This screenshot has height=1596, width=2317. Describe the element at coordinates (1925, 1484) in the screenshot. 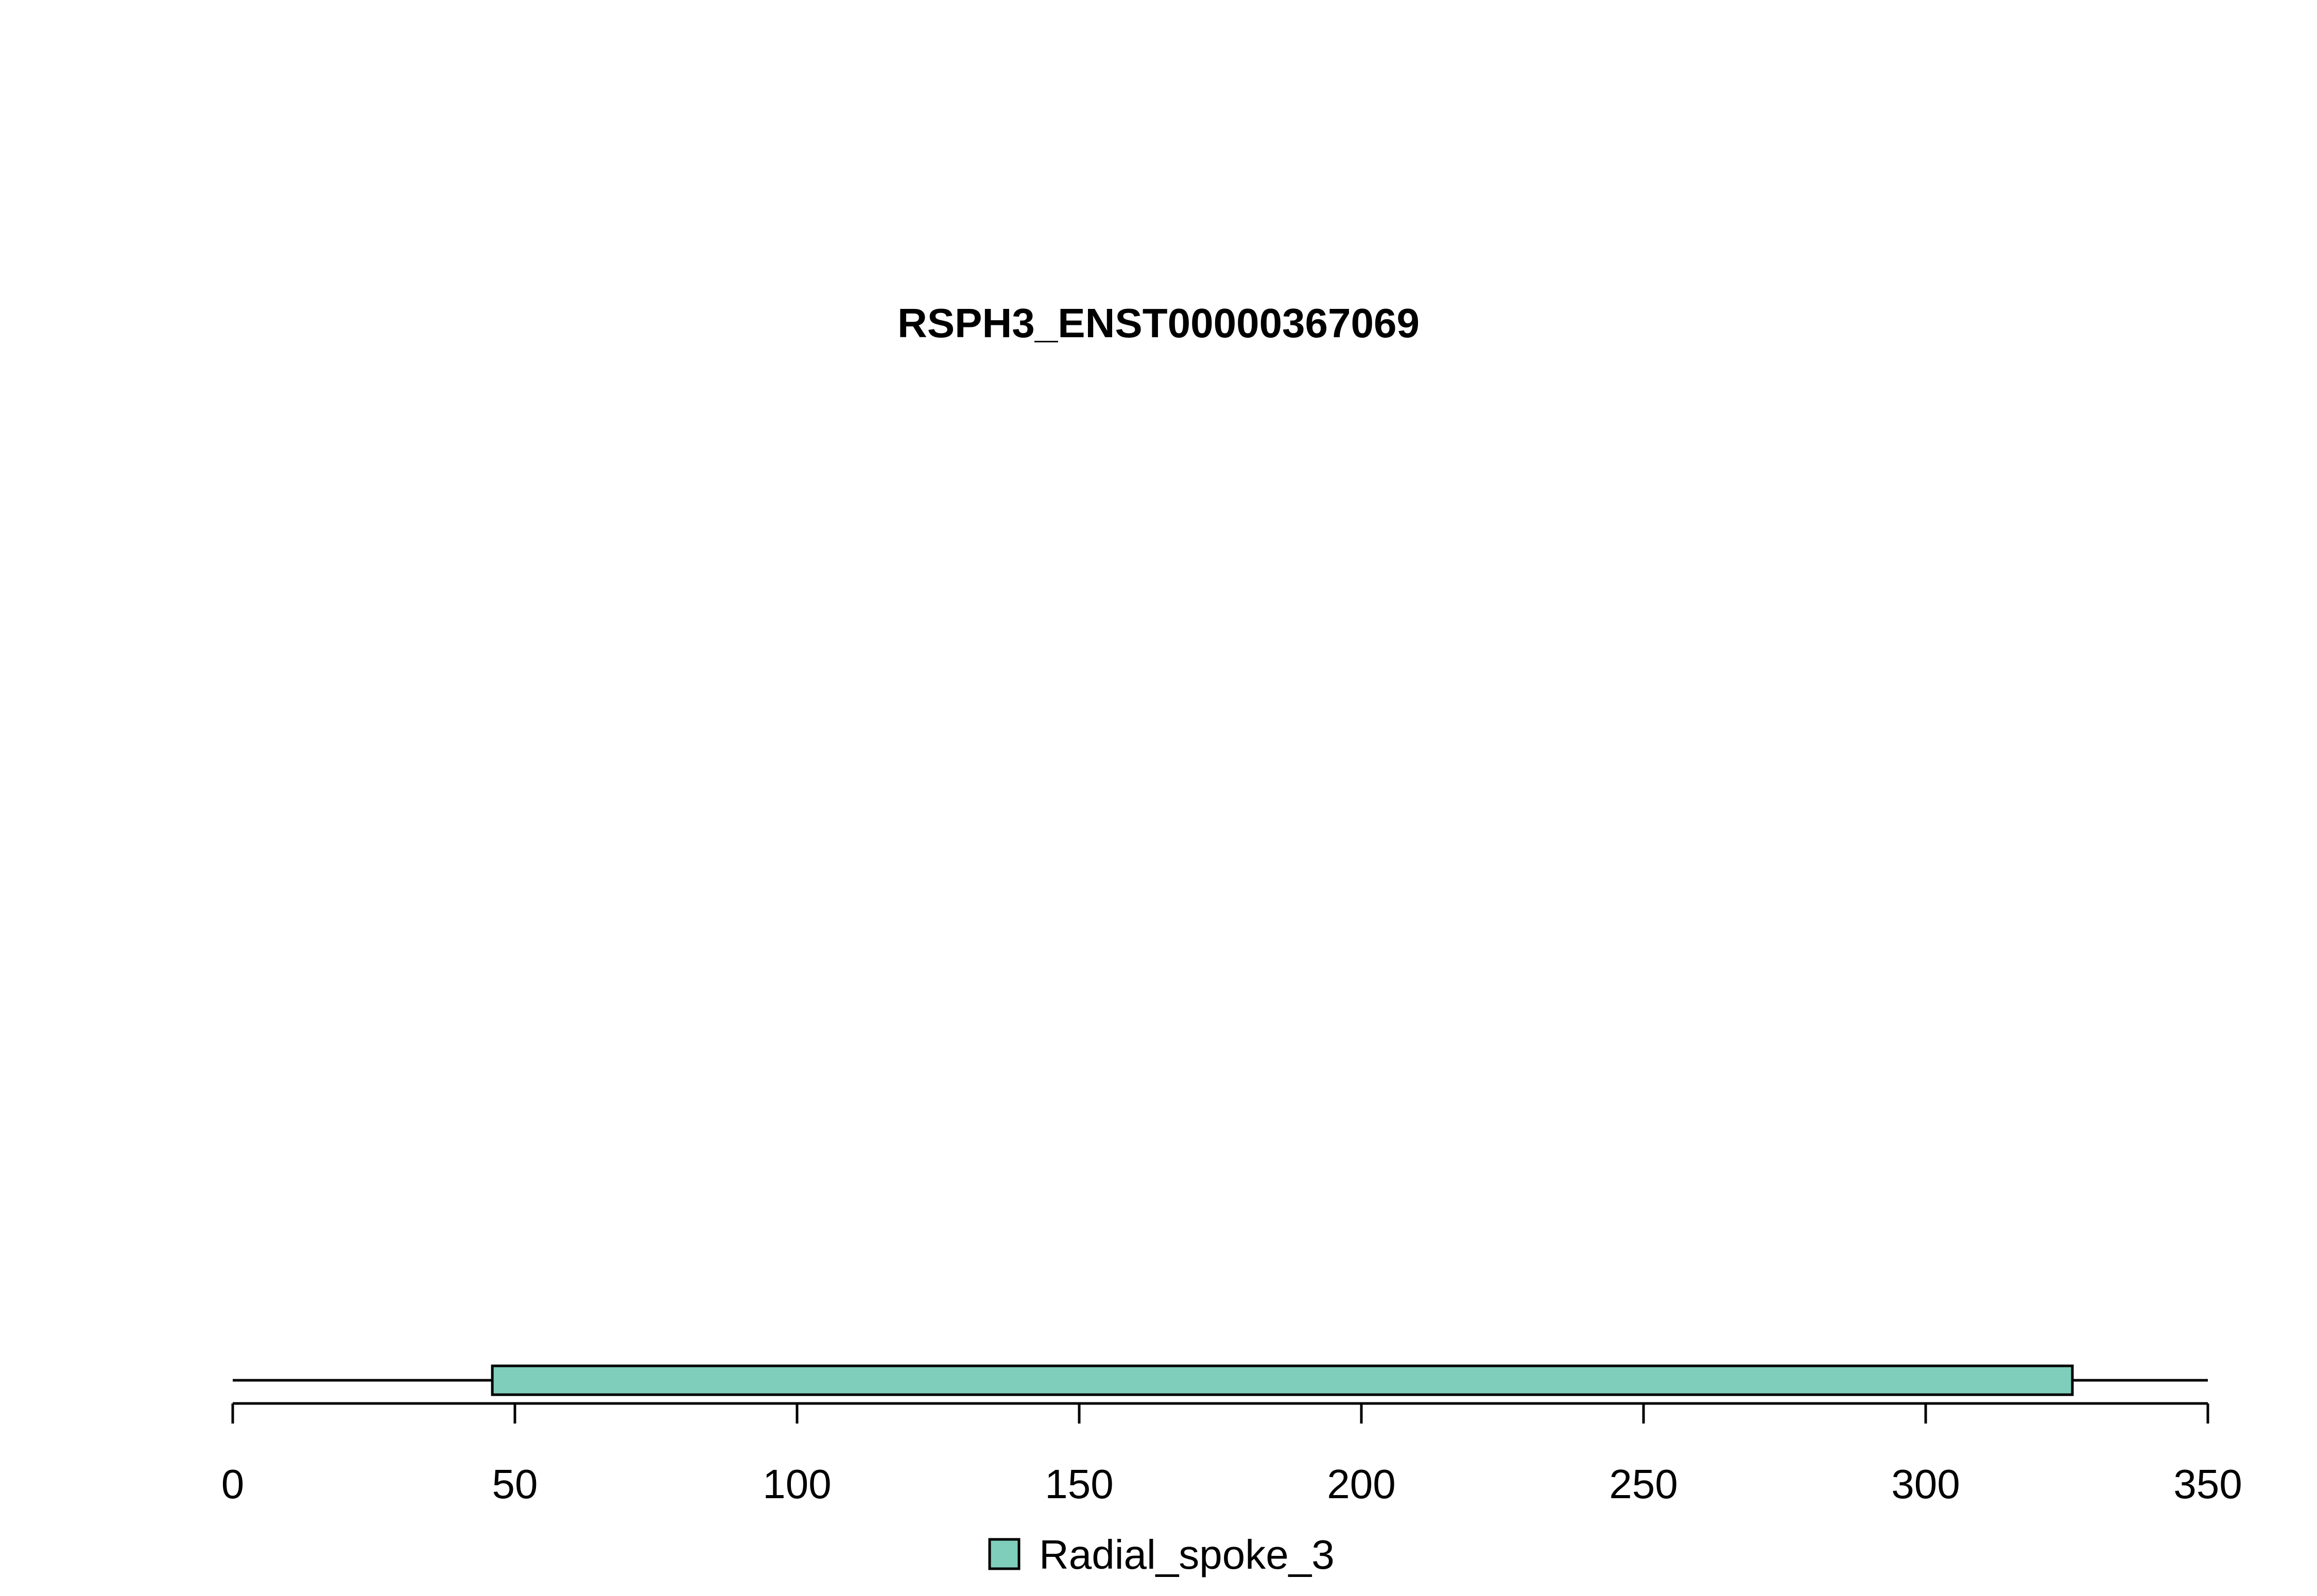

I see `x-tick-label: 300` at that location.